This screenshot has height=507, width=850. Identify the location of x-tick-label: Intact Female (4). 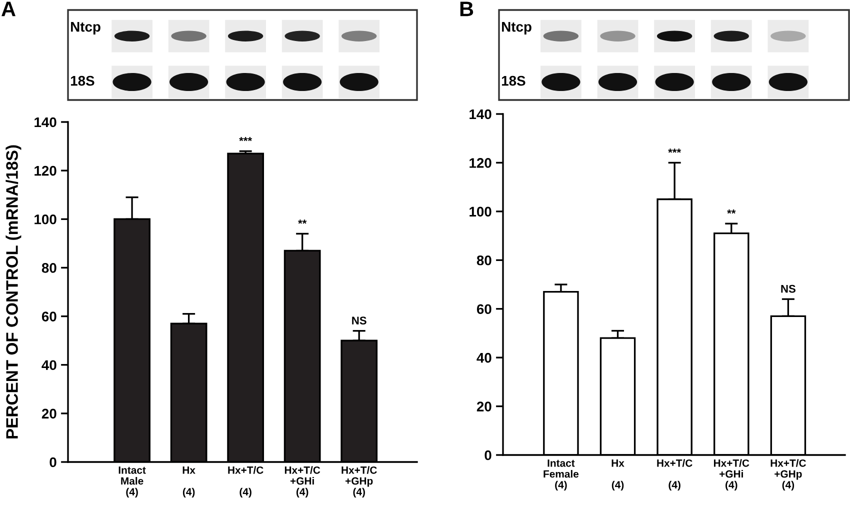
(561, 475).